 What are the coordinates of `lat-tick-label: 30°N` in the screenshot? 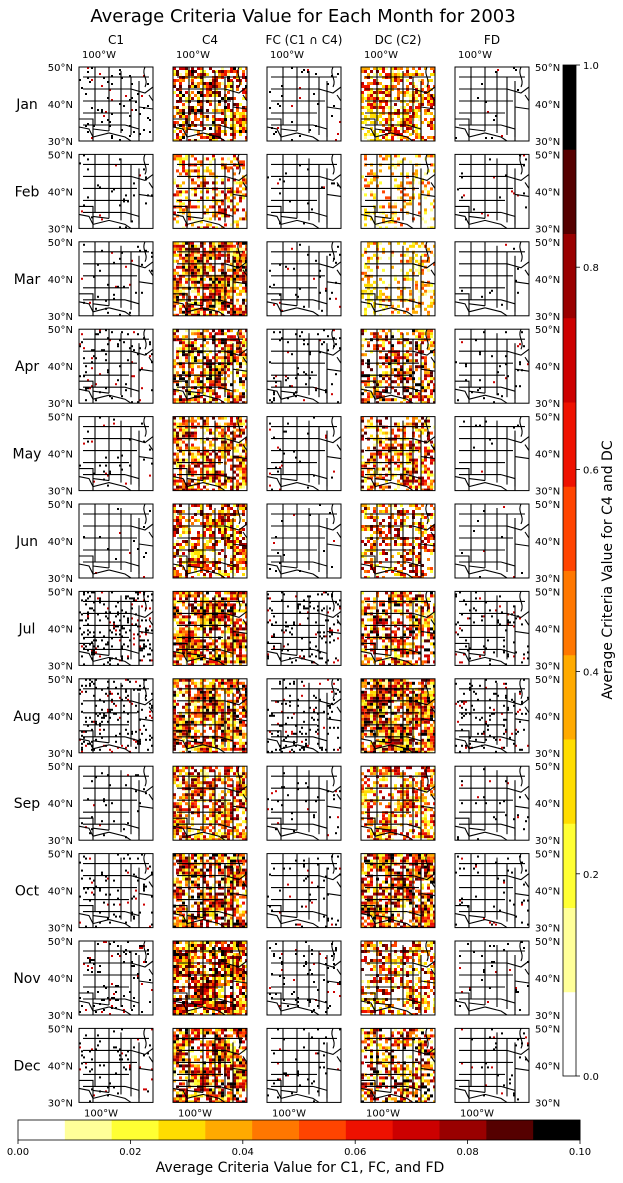 It's located at (60, 142).